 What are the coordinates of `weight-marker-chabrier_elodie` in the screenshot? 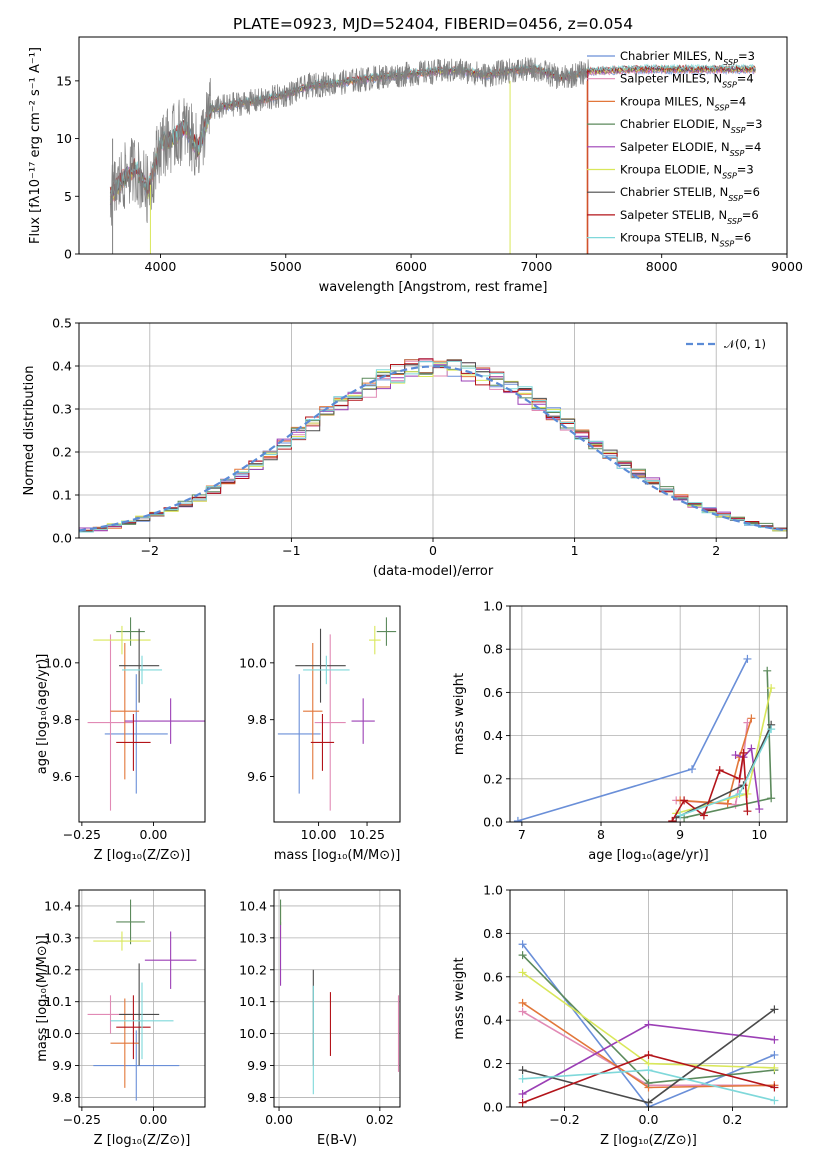 It's located at (522, 955).